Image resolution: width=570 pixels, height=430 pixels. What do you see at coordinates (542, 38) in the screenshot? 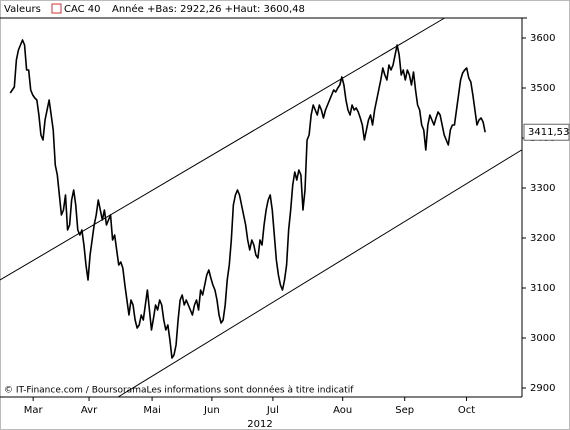
I see `y-tick-label: 3600` at bounding box center [542, 38].